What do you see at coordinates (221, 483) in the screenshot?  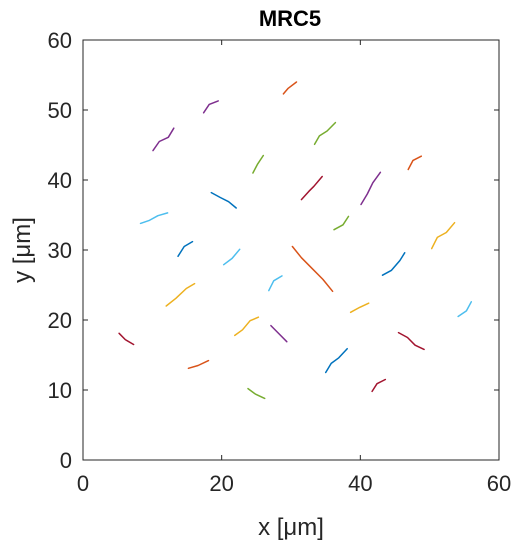 I see `x-tick-label: 20` at bounding box center [221, 483].